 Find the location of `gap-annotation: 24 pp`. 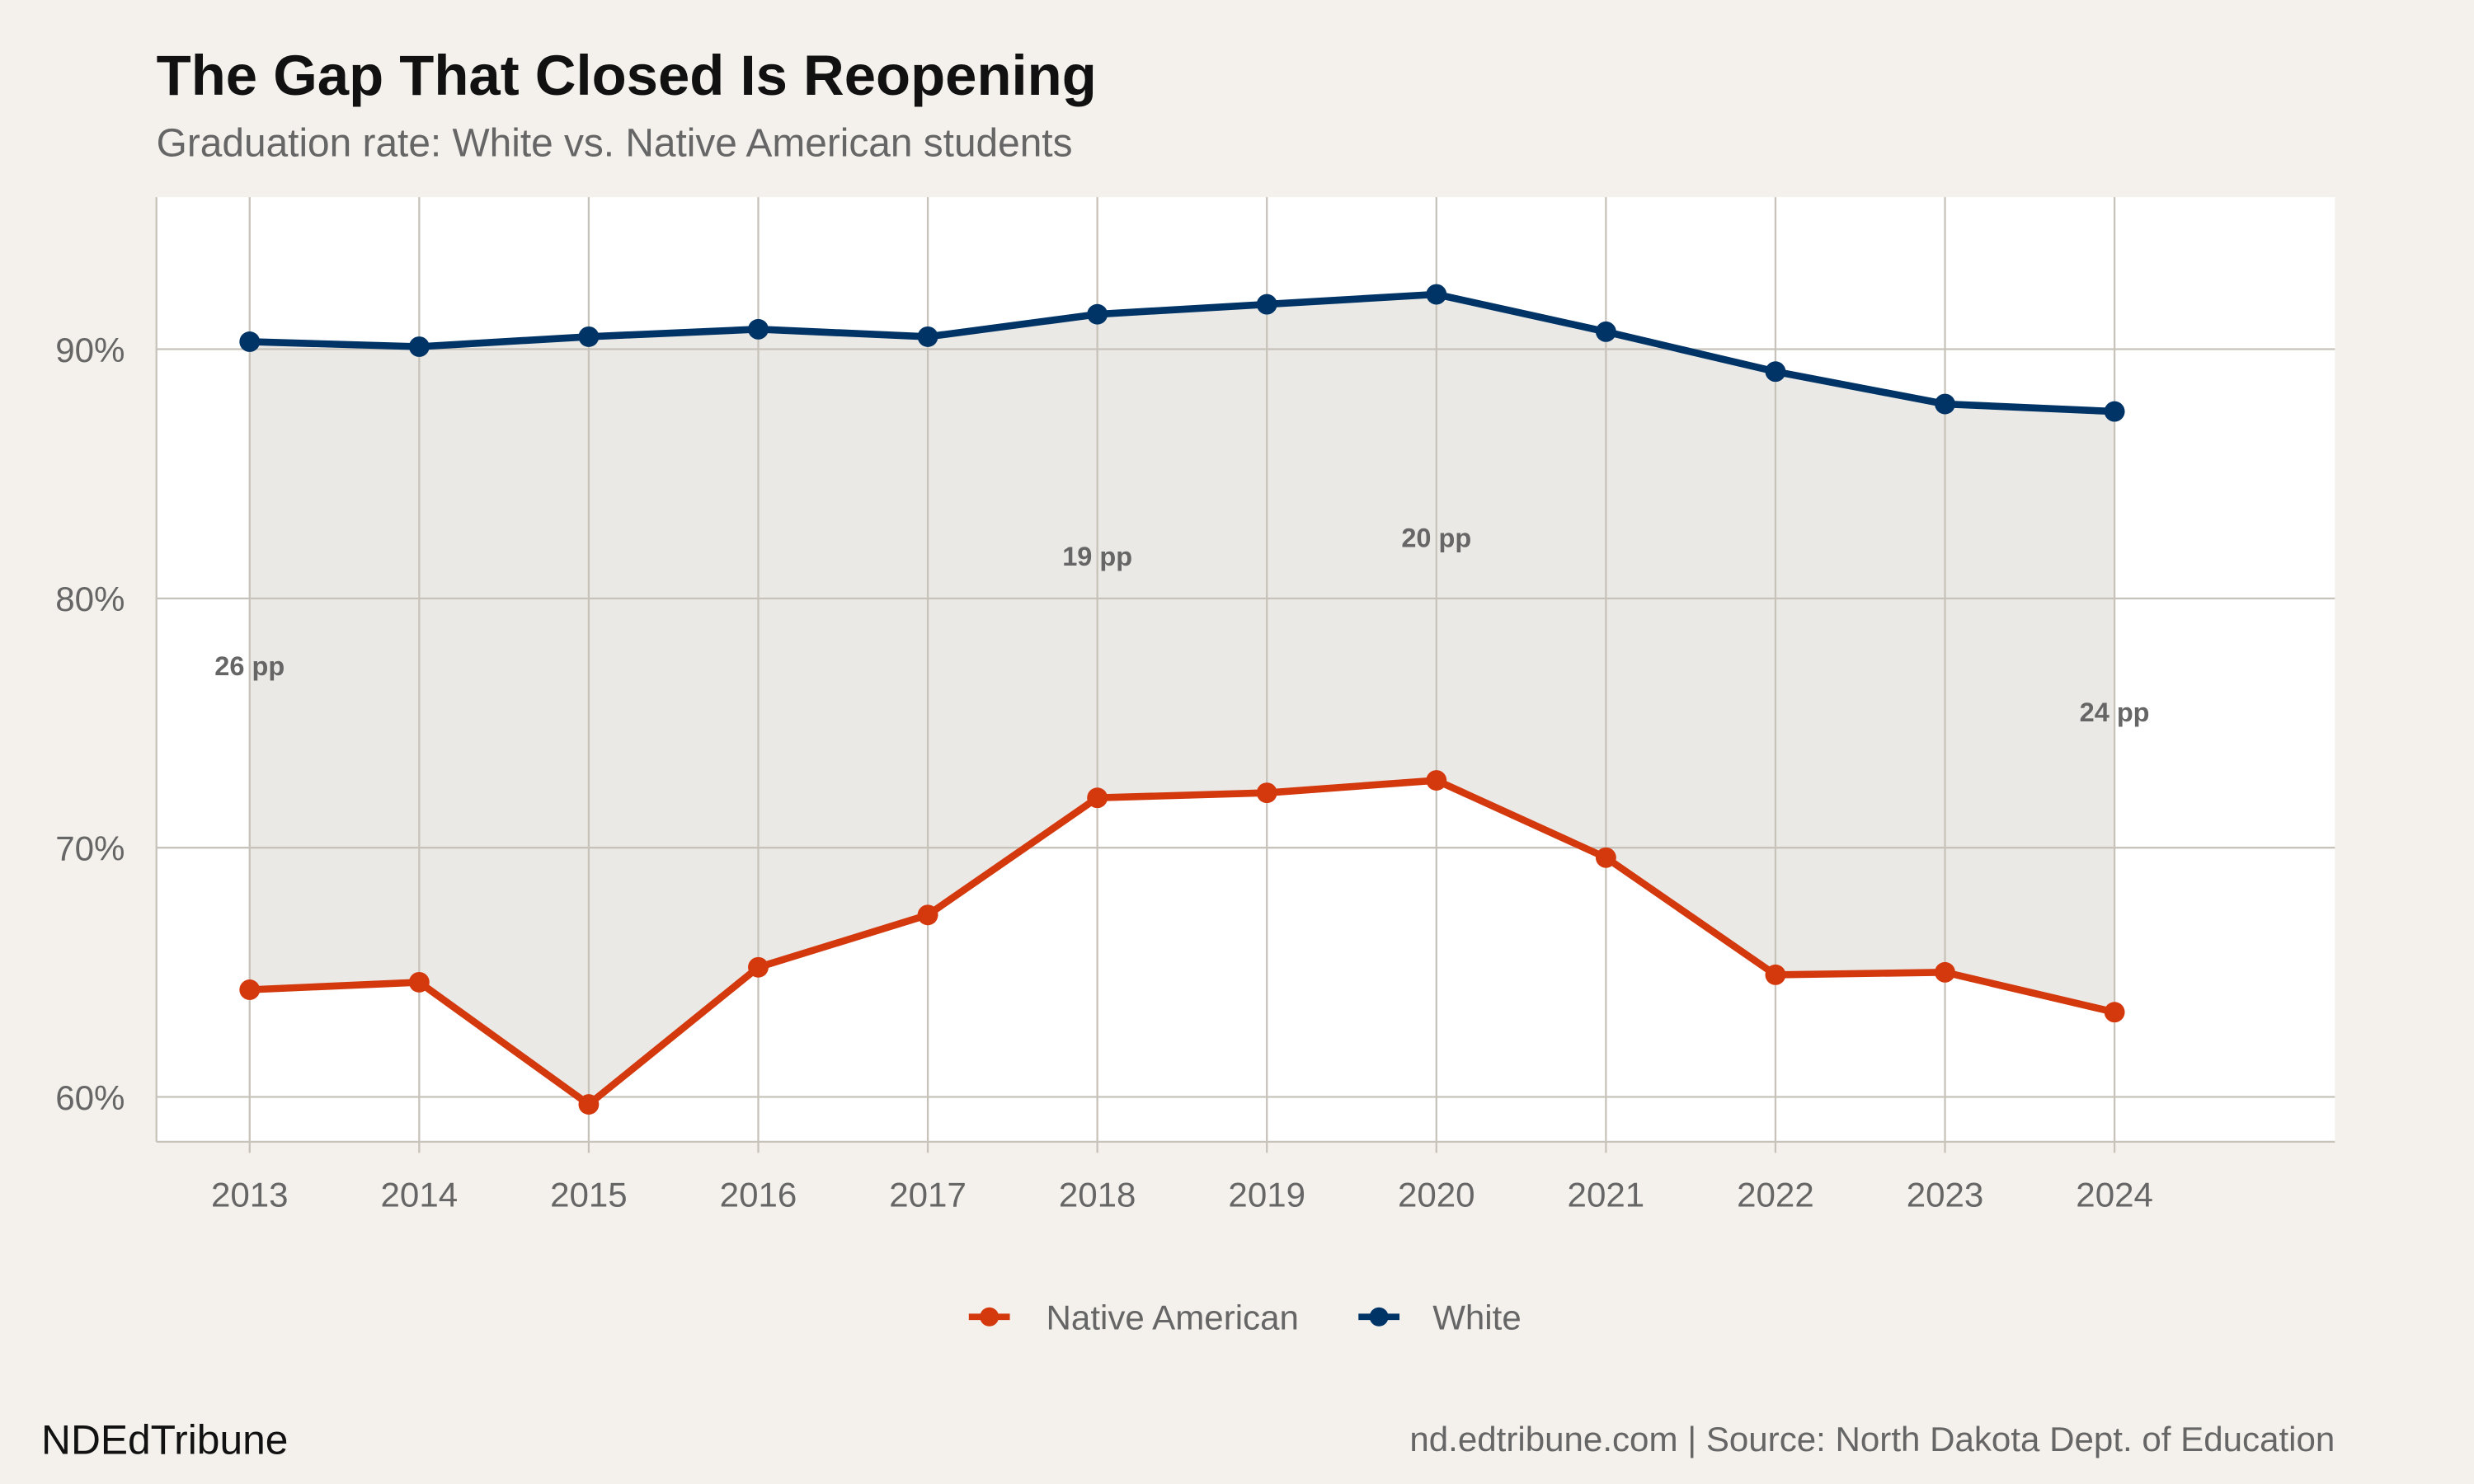

gap-annotation: 24 pp is located at coordinates (2115, 712).